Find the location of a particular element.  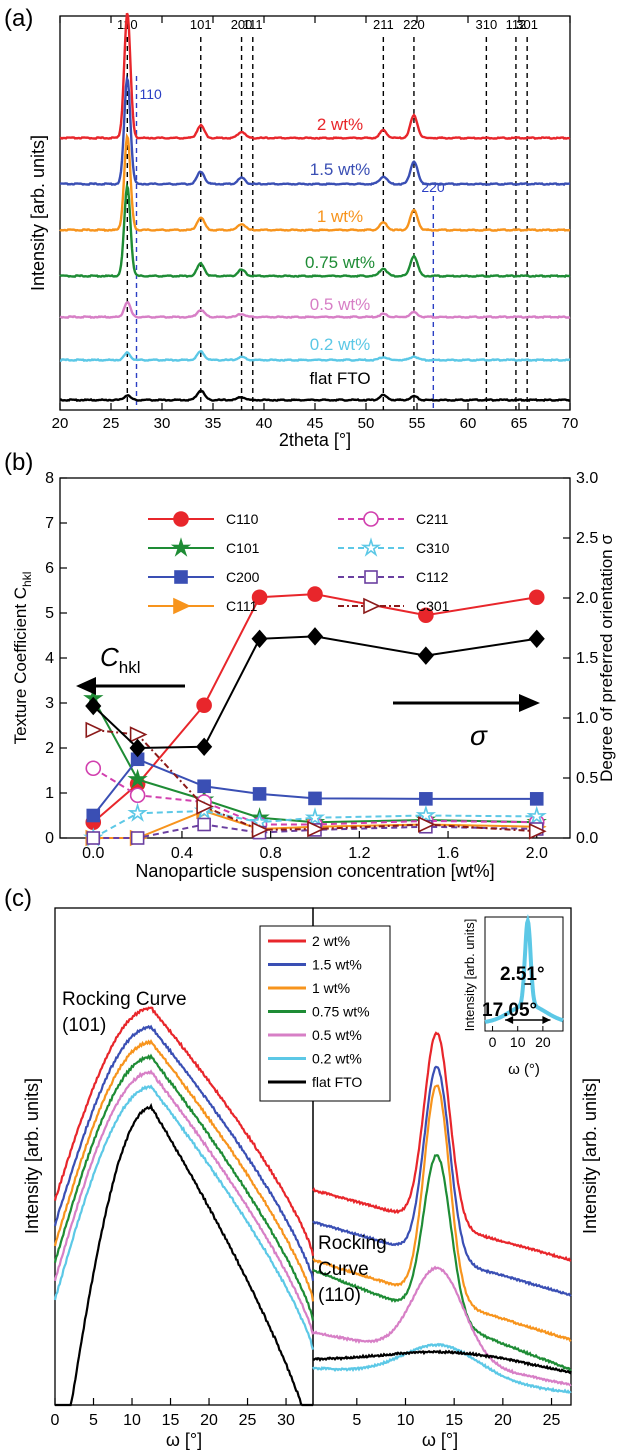

legend-label-c110: C110 is located at coordinates (242, 519).